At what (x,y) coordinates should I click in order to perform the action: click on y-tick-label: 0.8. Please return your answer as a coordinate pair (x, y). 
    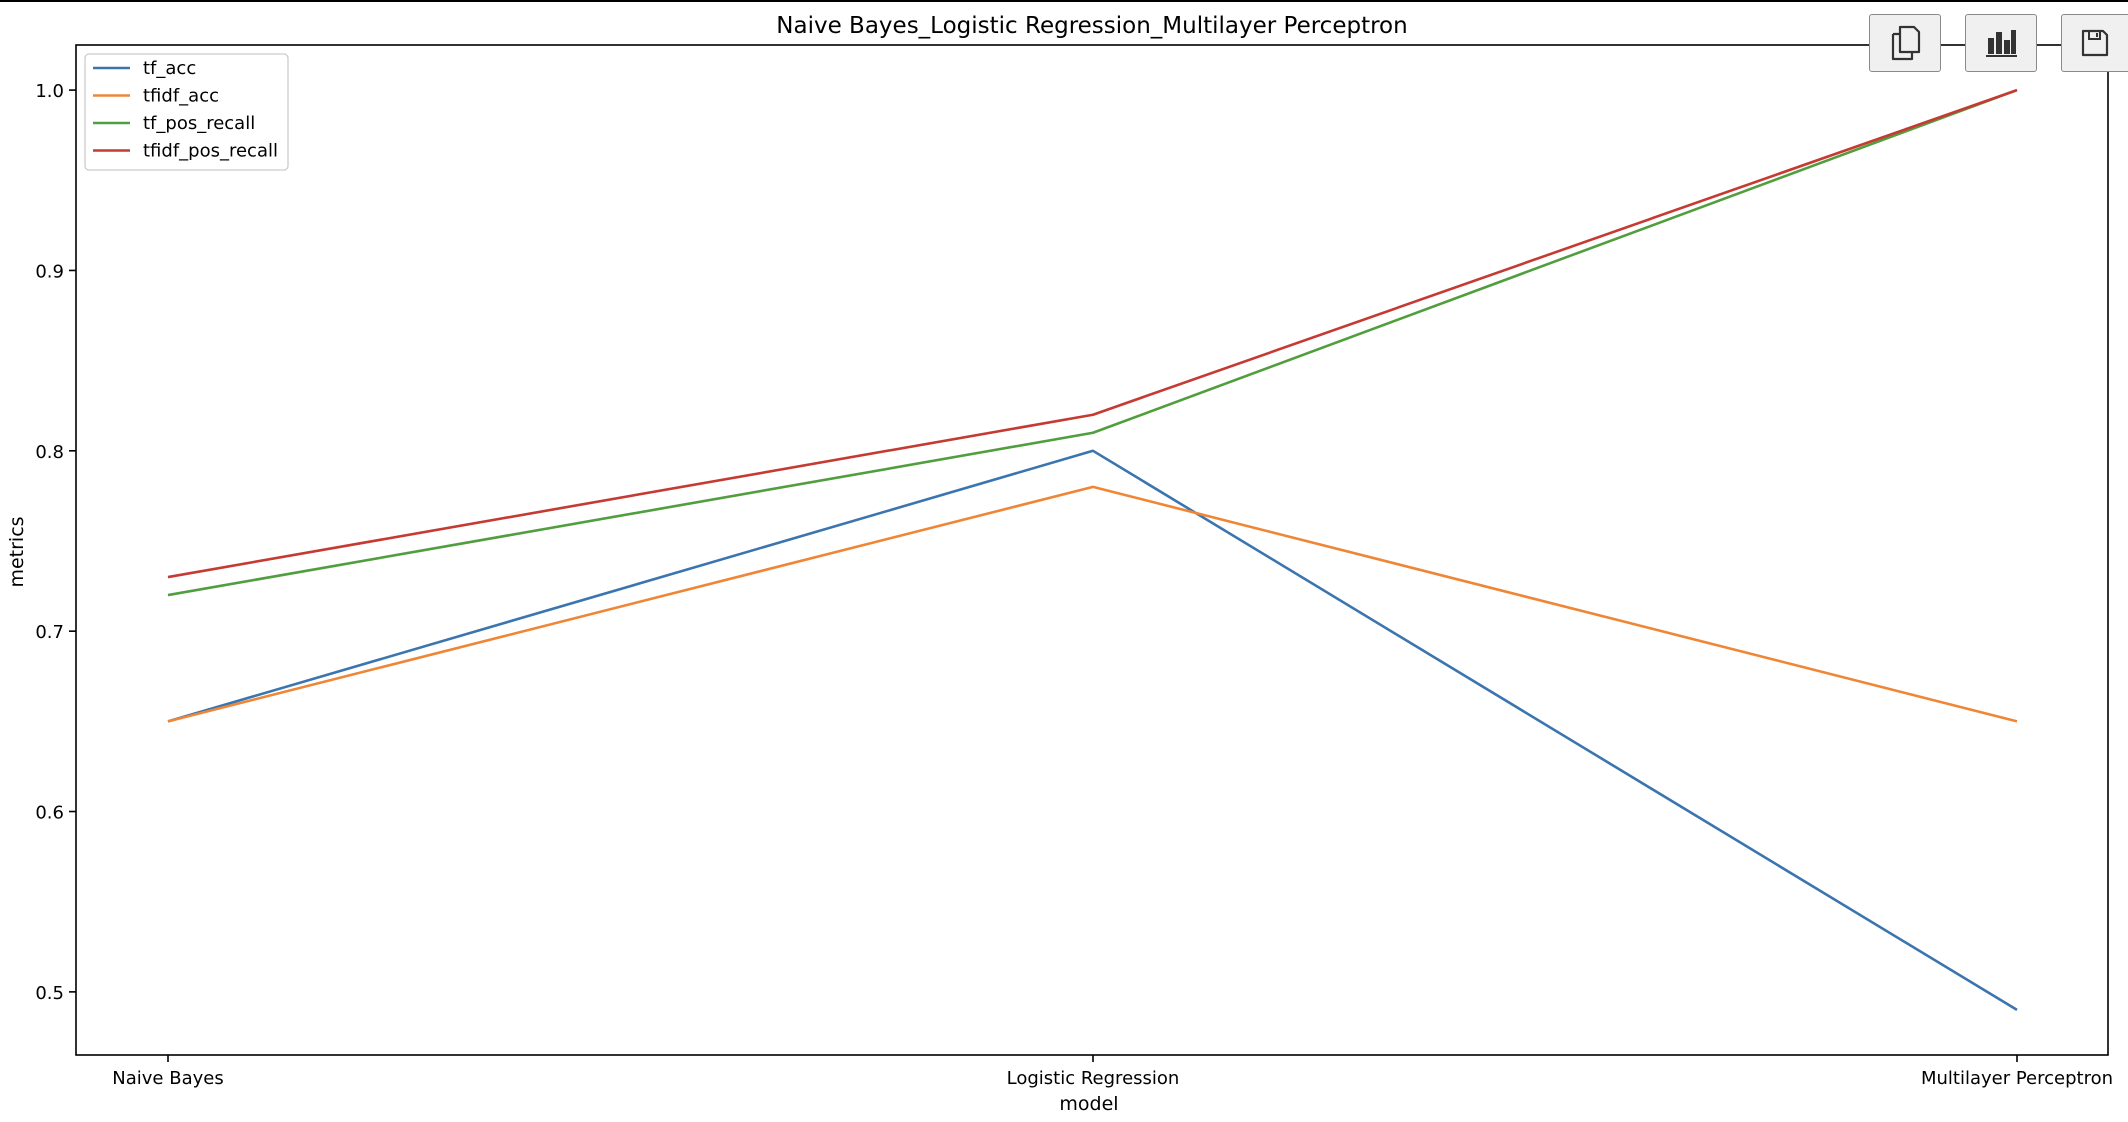
    Looking at the image, I should click on (49, 452).